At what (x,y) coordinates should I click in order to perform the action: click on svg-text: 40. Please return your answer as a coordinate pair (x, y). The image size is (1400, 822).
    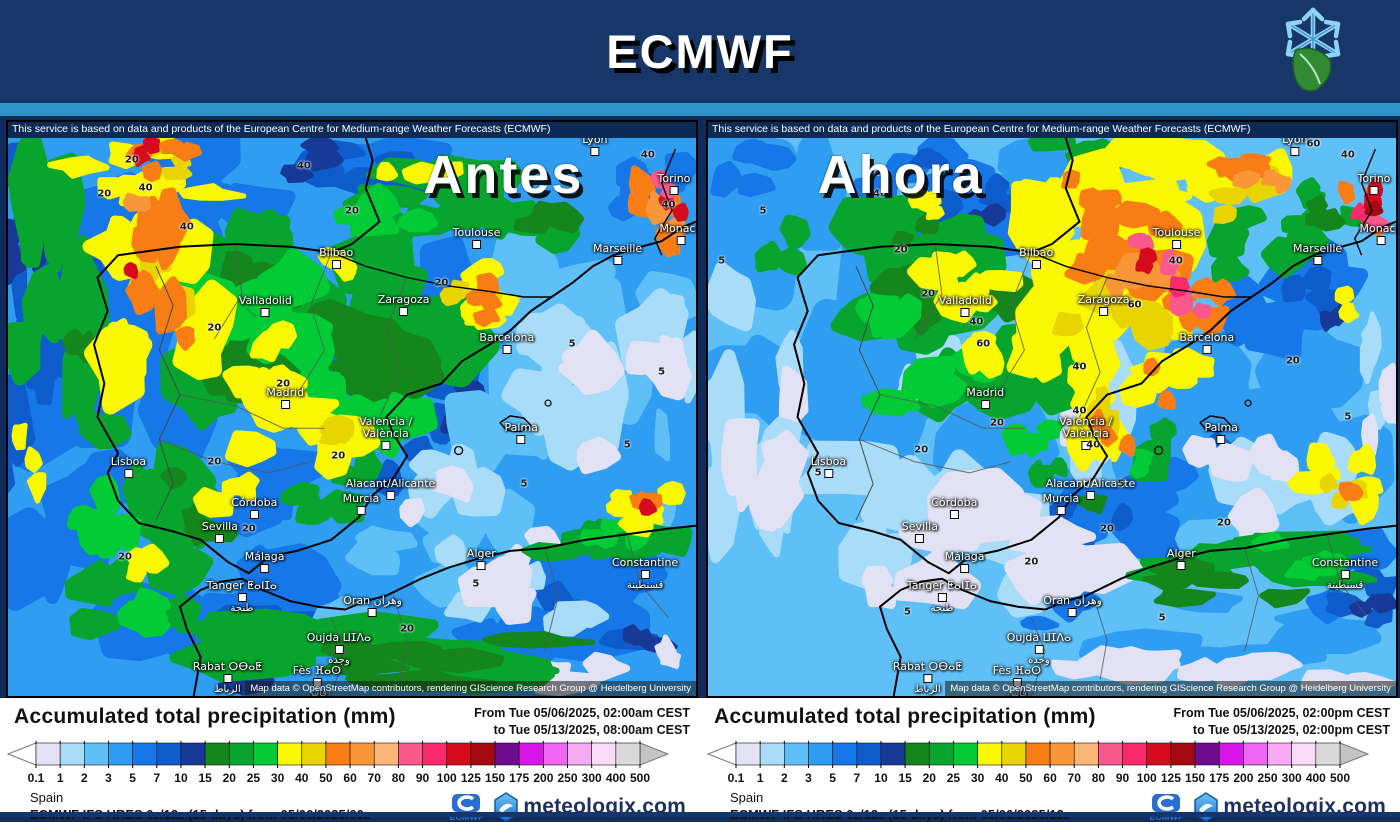
    Looking at the image, I should click on (302, 778).